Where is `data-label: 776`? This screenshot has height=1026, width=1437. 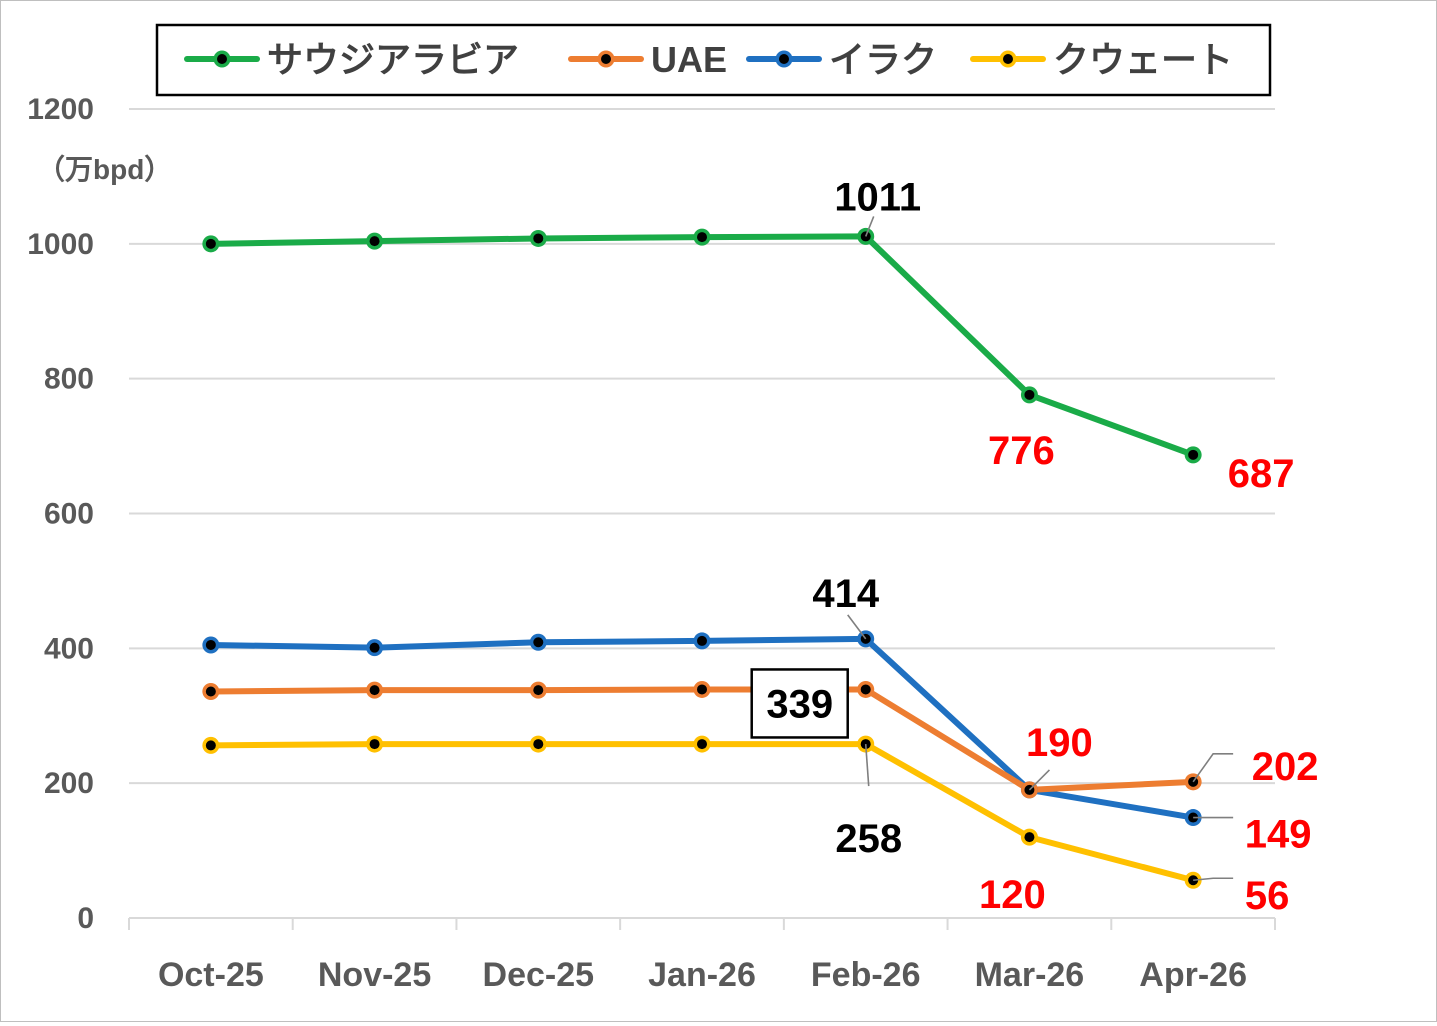
data-label: 776 is located at coordinates (1021, 451).